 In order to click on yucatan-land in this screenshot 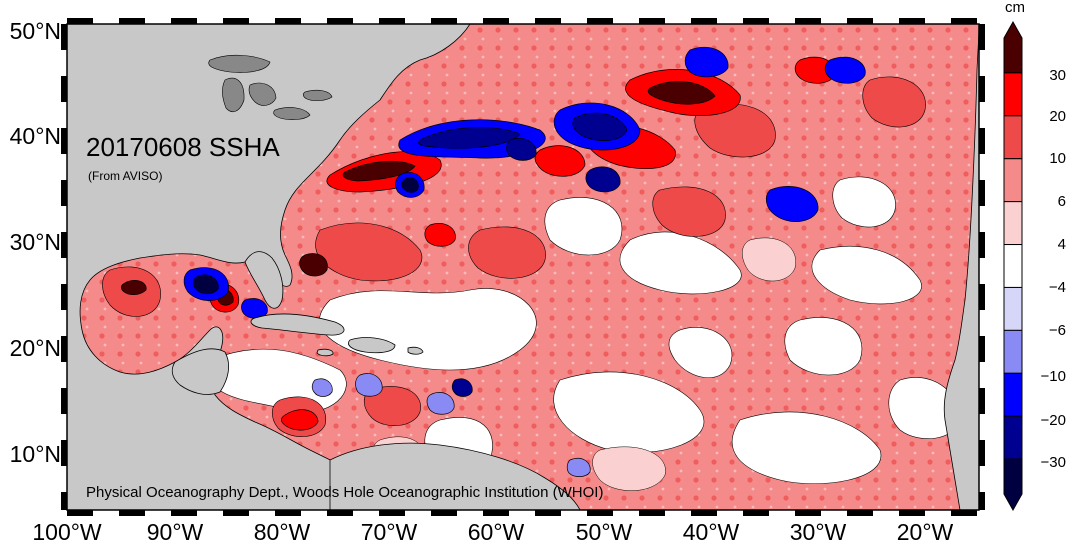, I will do `click(200, 371)`.